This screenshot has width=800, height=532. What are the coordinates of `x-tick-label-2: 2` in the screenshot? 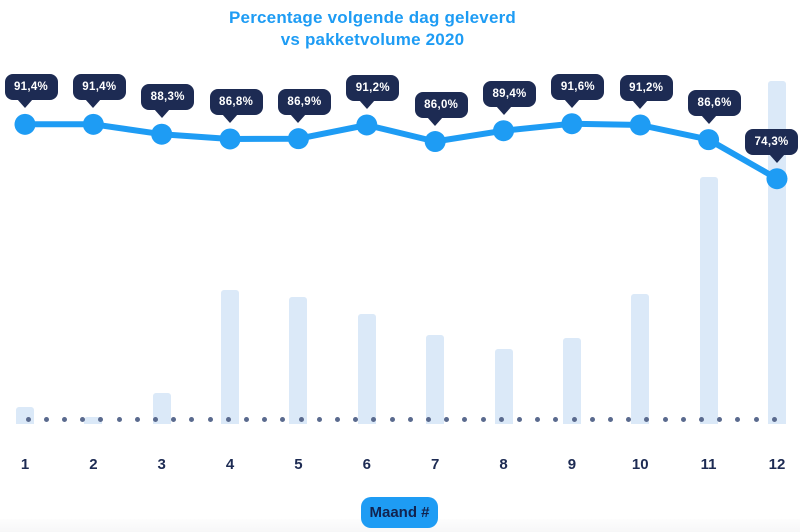 It's located at (93, 464).